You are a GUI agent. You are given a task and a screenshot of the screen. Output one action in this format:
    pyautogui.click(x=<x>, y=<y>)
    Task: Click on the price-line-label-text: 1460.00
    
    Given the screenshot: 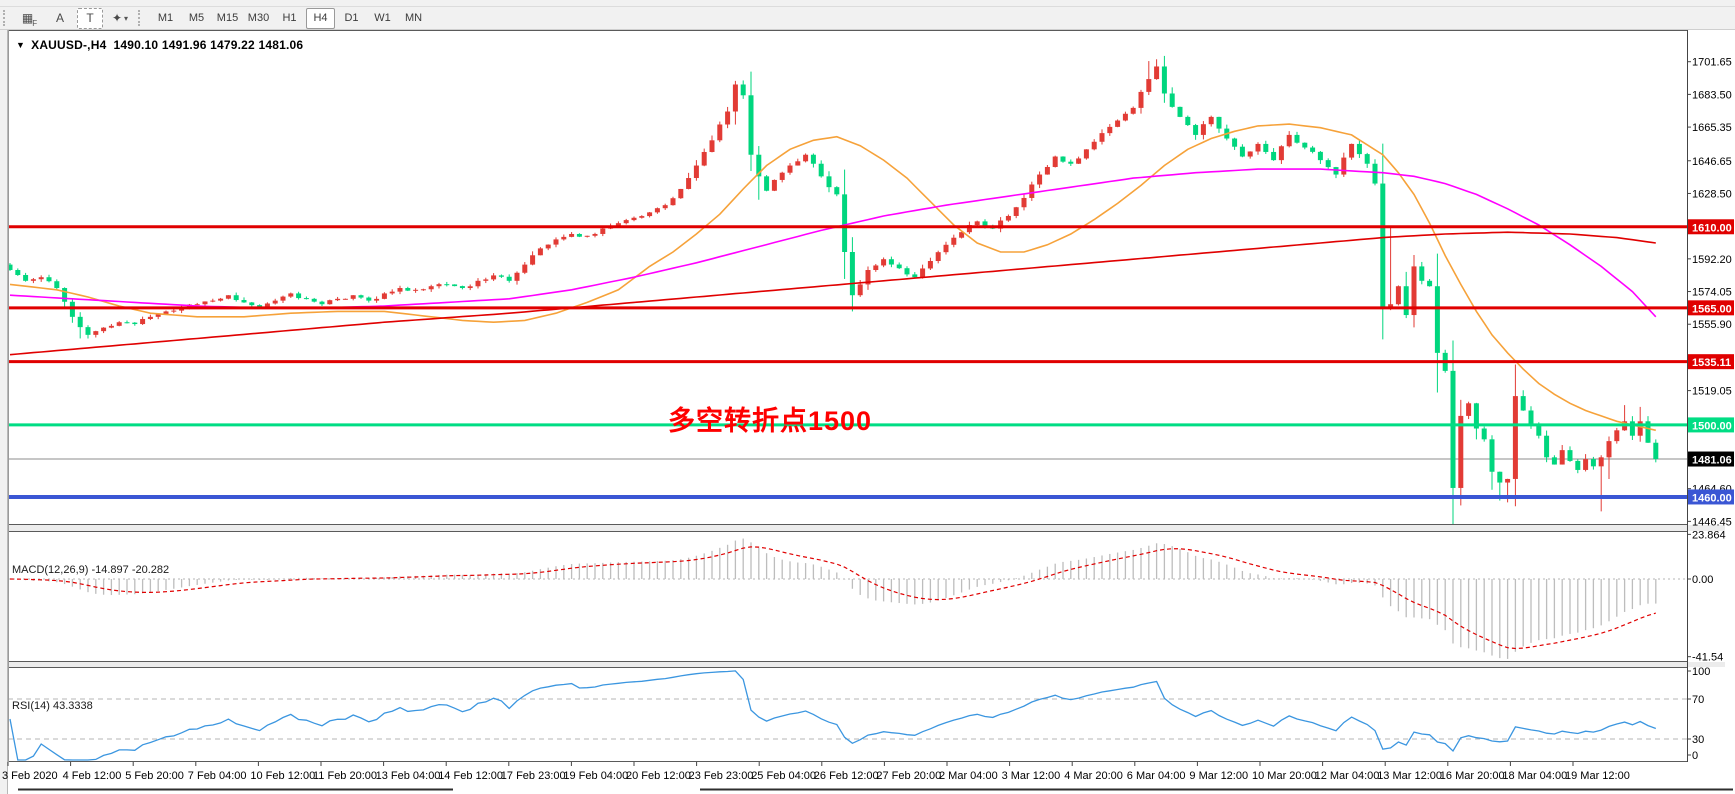 What is the action you would take?
    pyautogui.click(x=1712, y=498)
    